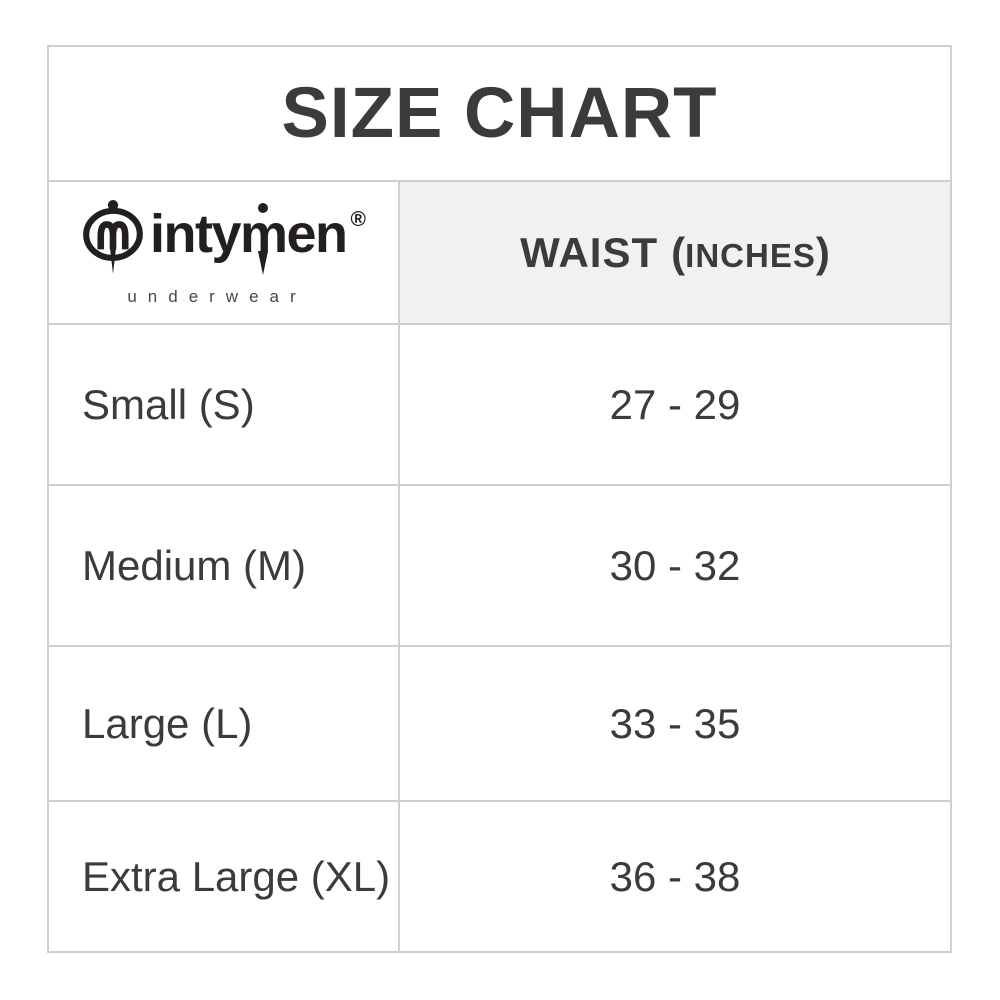 This screenshot has width=1000, height=1000. I want to click on brand-prefix: inty, so click(195, 234).